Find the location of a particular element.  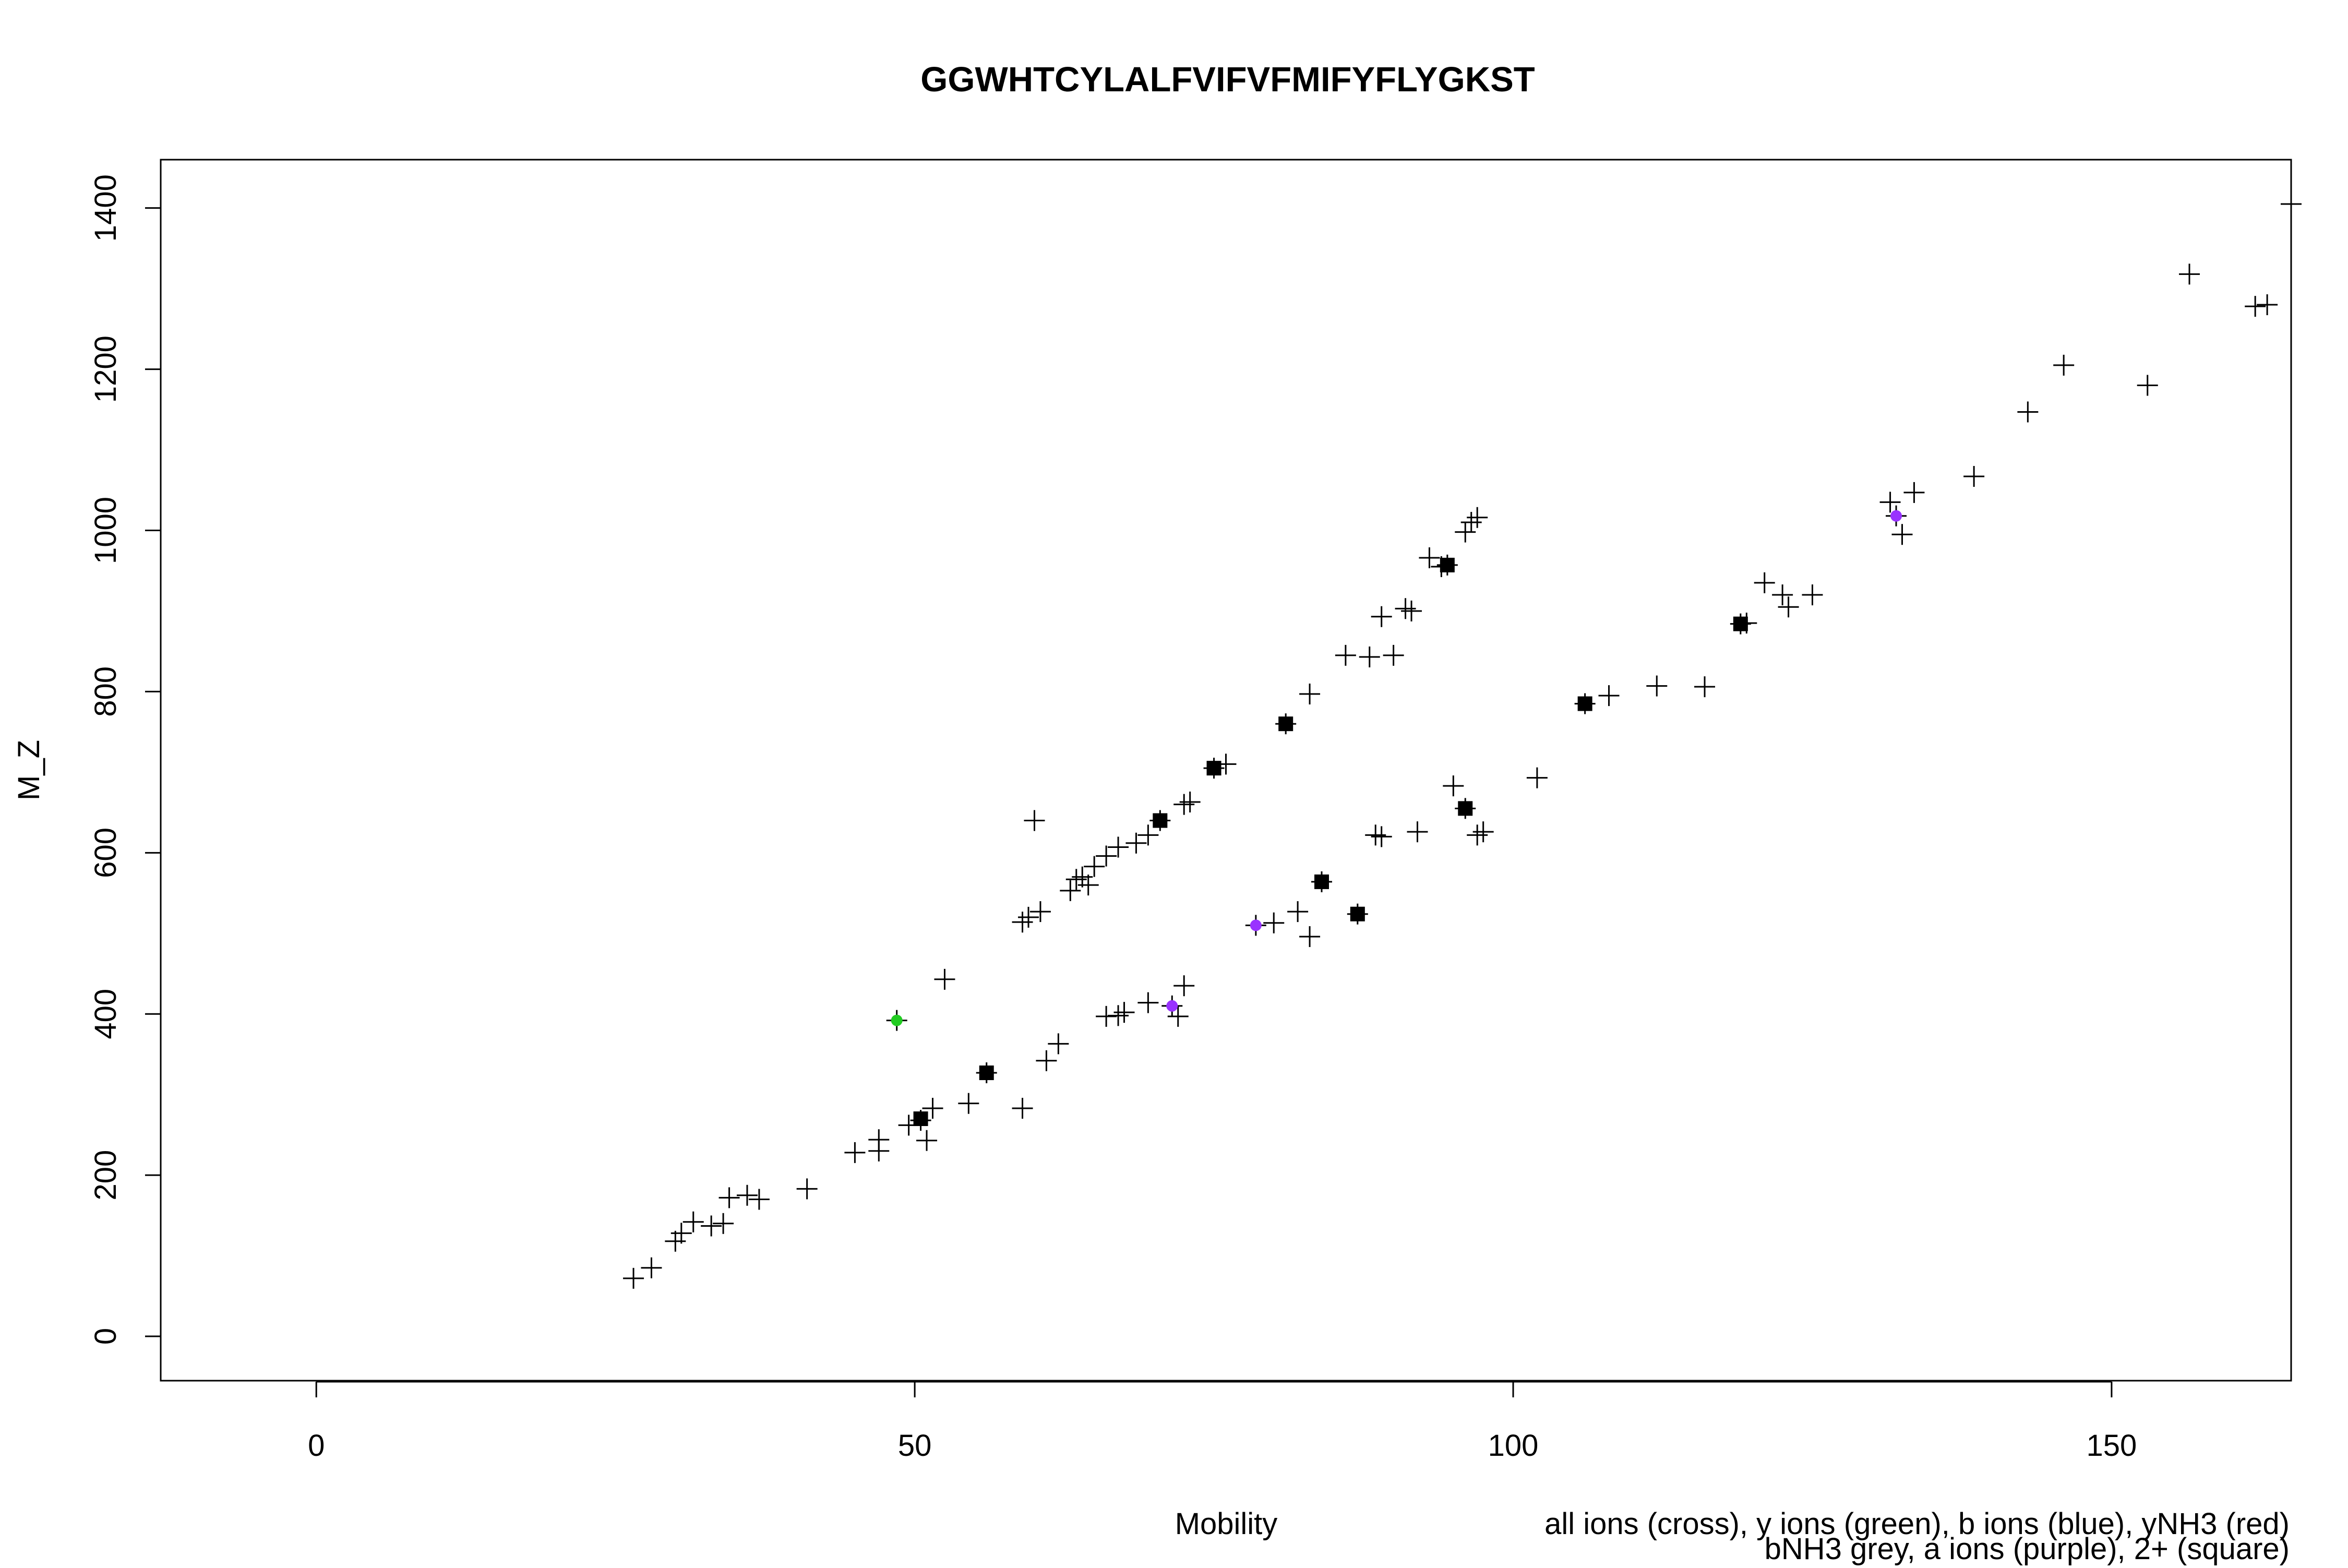

x-axis-label: Mobility is located at coordinates (1226, 1524).